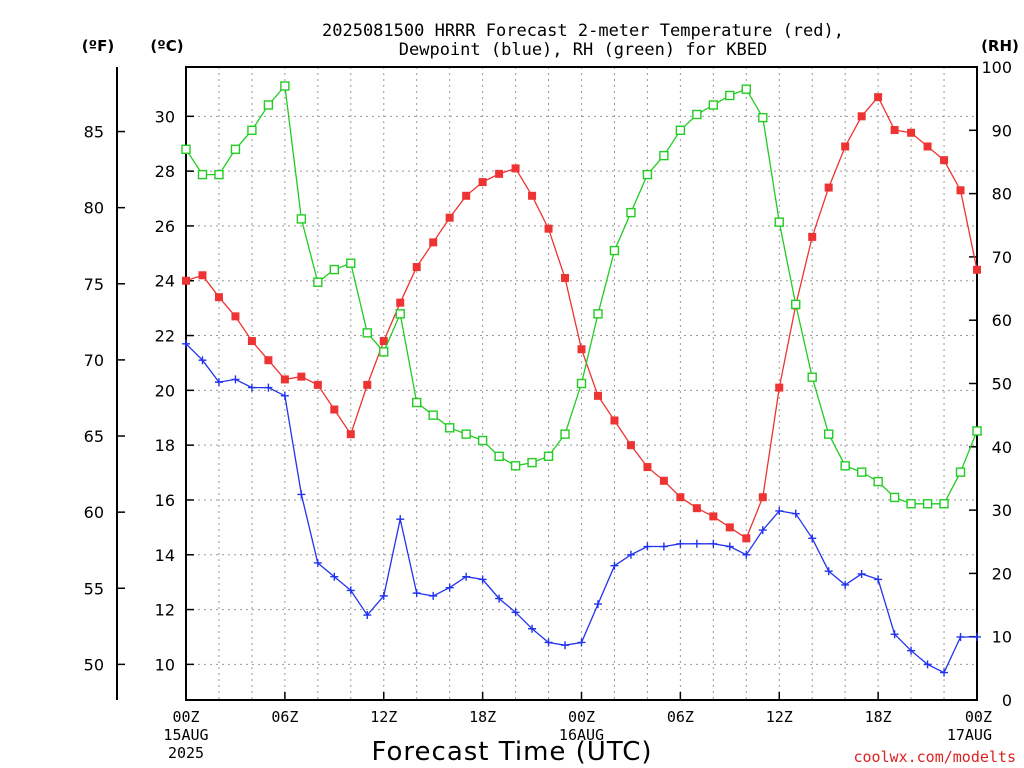 This screenshot has height=768, width=1024. Describe the element at coordinates (934, 757) in the screenshot. I see `credit-text: coolwx.com/modelts` at that location.